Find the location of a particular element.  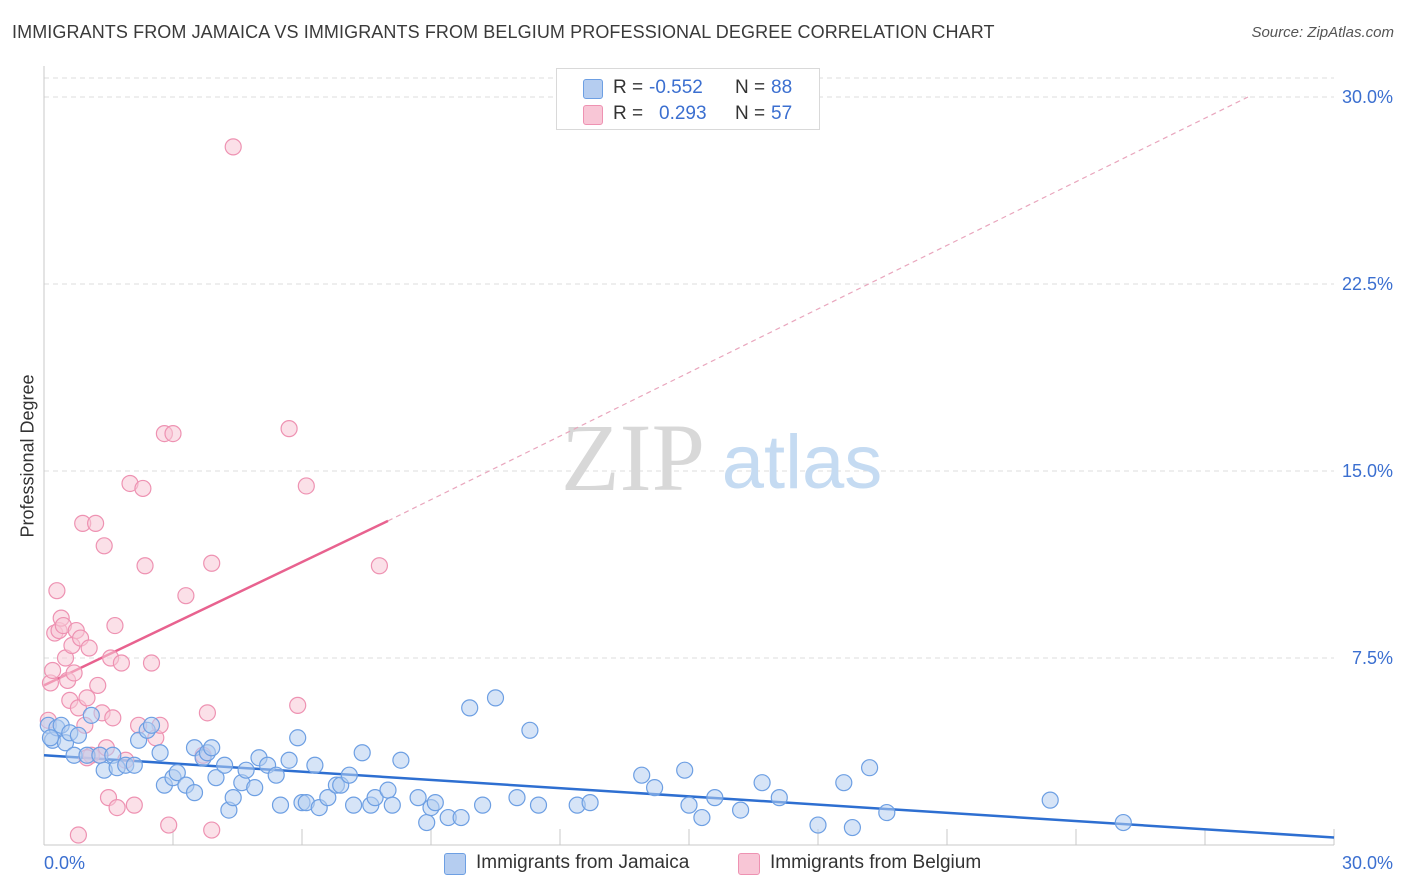

y-tick-label: 22.5% is located at coordinates (1367, 284).